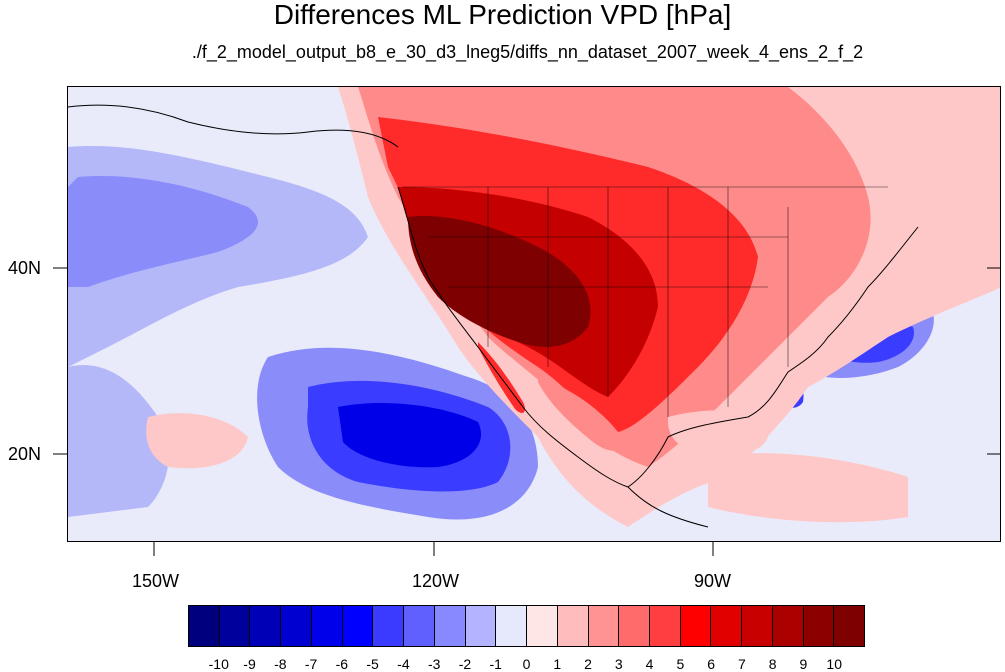 This screenshot has height=672, width=1005. Describe the element at coordinates (434, 664) in the screenshot. I see `colorbar-tick-label: -3` at that location.